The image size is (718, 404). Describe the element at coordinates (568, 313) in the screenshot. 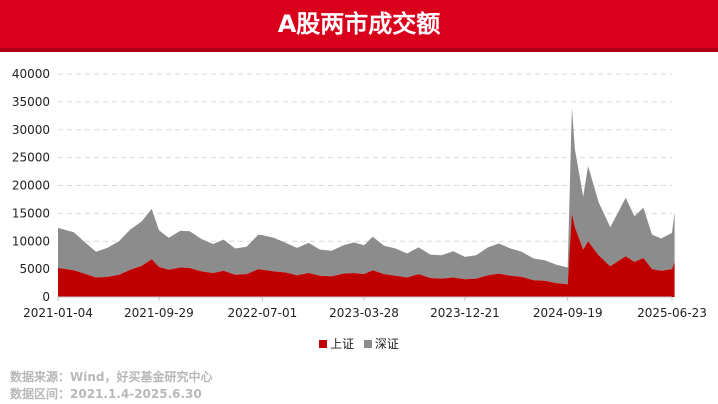

I see `x-tick-label: 2024-09-19` at that location.